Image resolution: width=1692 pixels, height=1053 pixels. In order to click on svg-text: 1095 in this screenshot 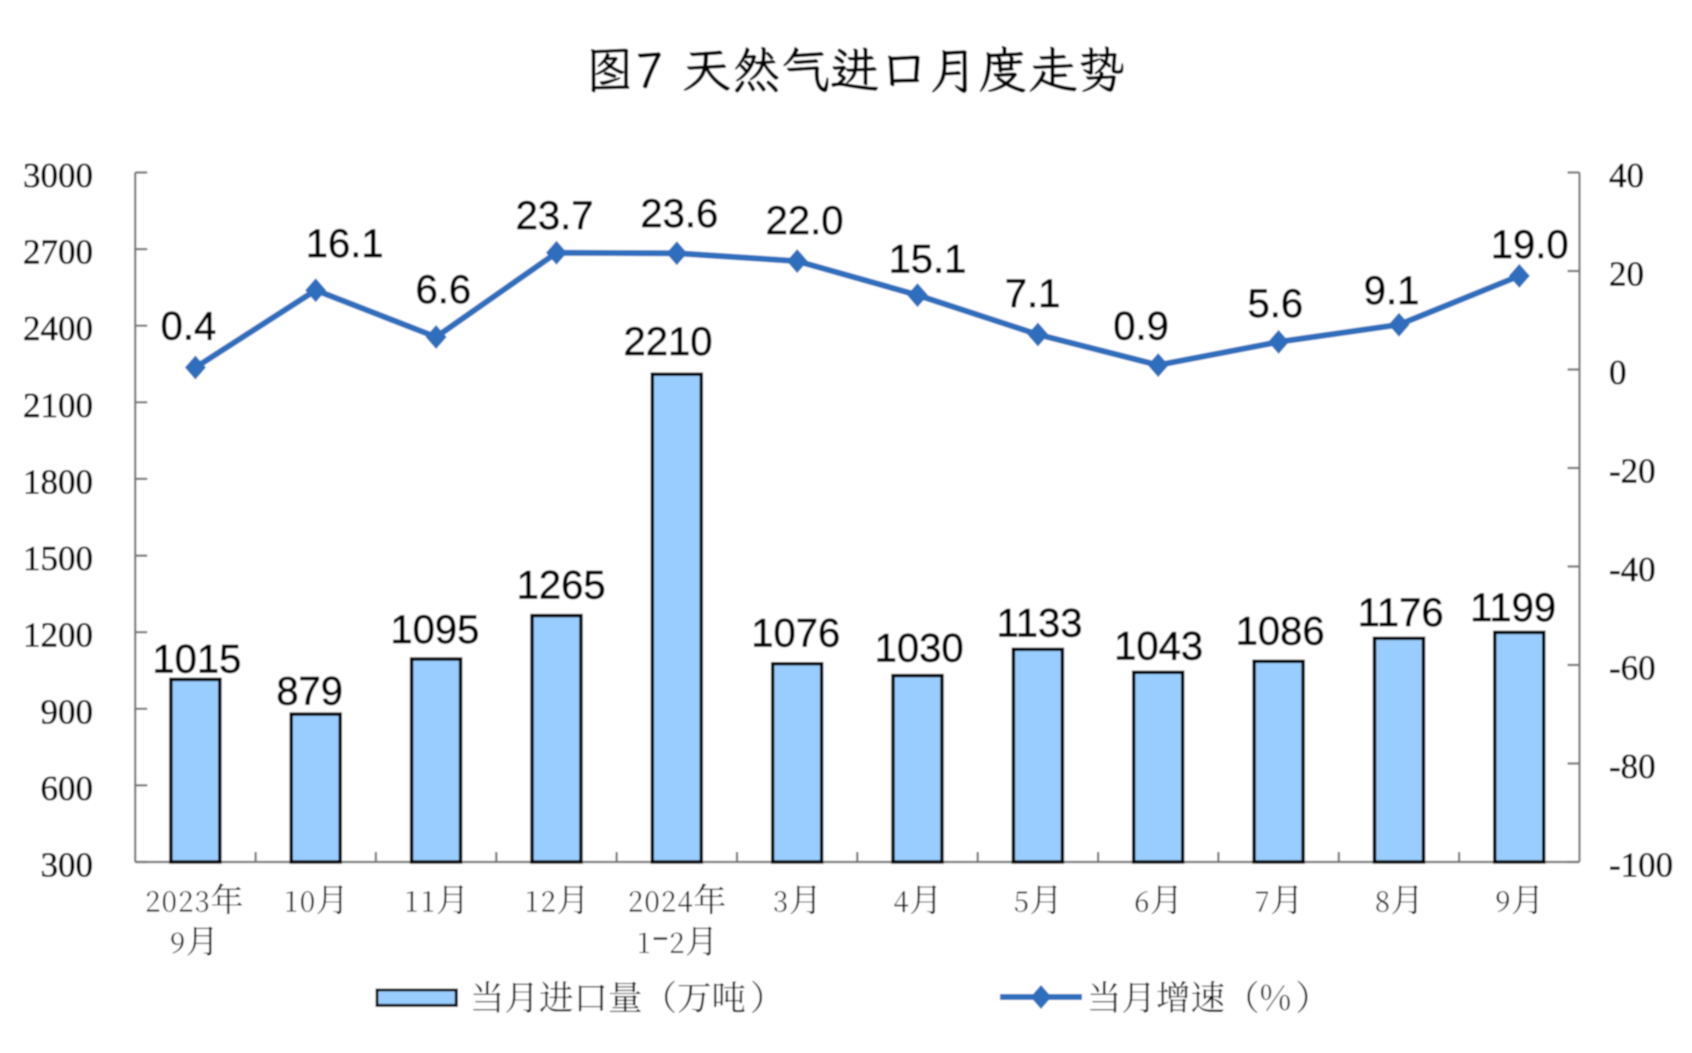, I will do `click(434, 630)`.